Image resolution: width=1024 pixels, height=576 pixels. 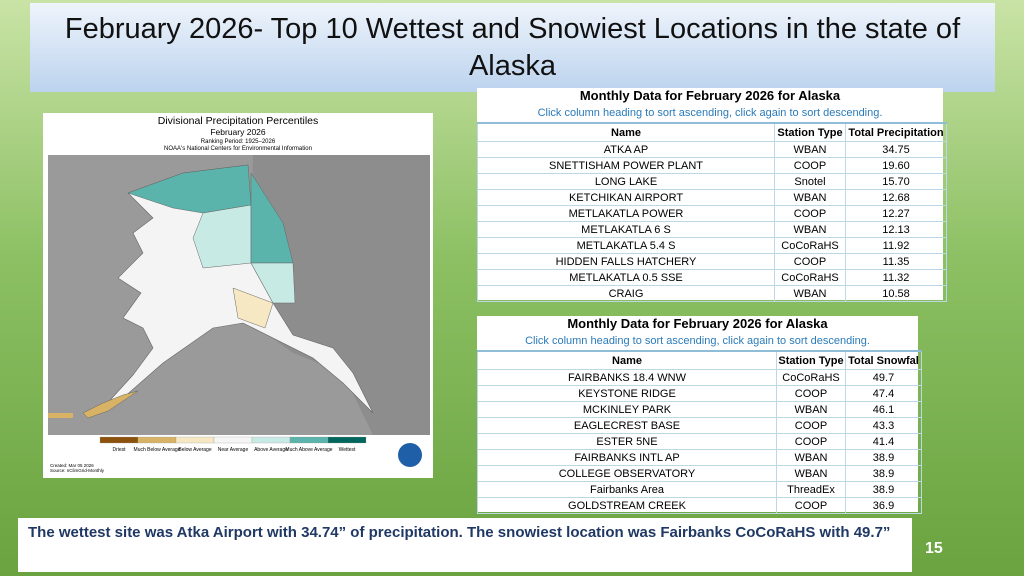 What do you see at coordinates (253, 308) in the screenshot?
I see `cook-inlet` at bounding box center [253, 308].